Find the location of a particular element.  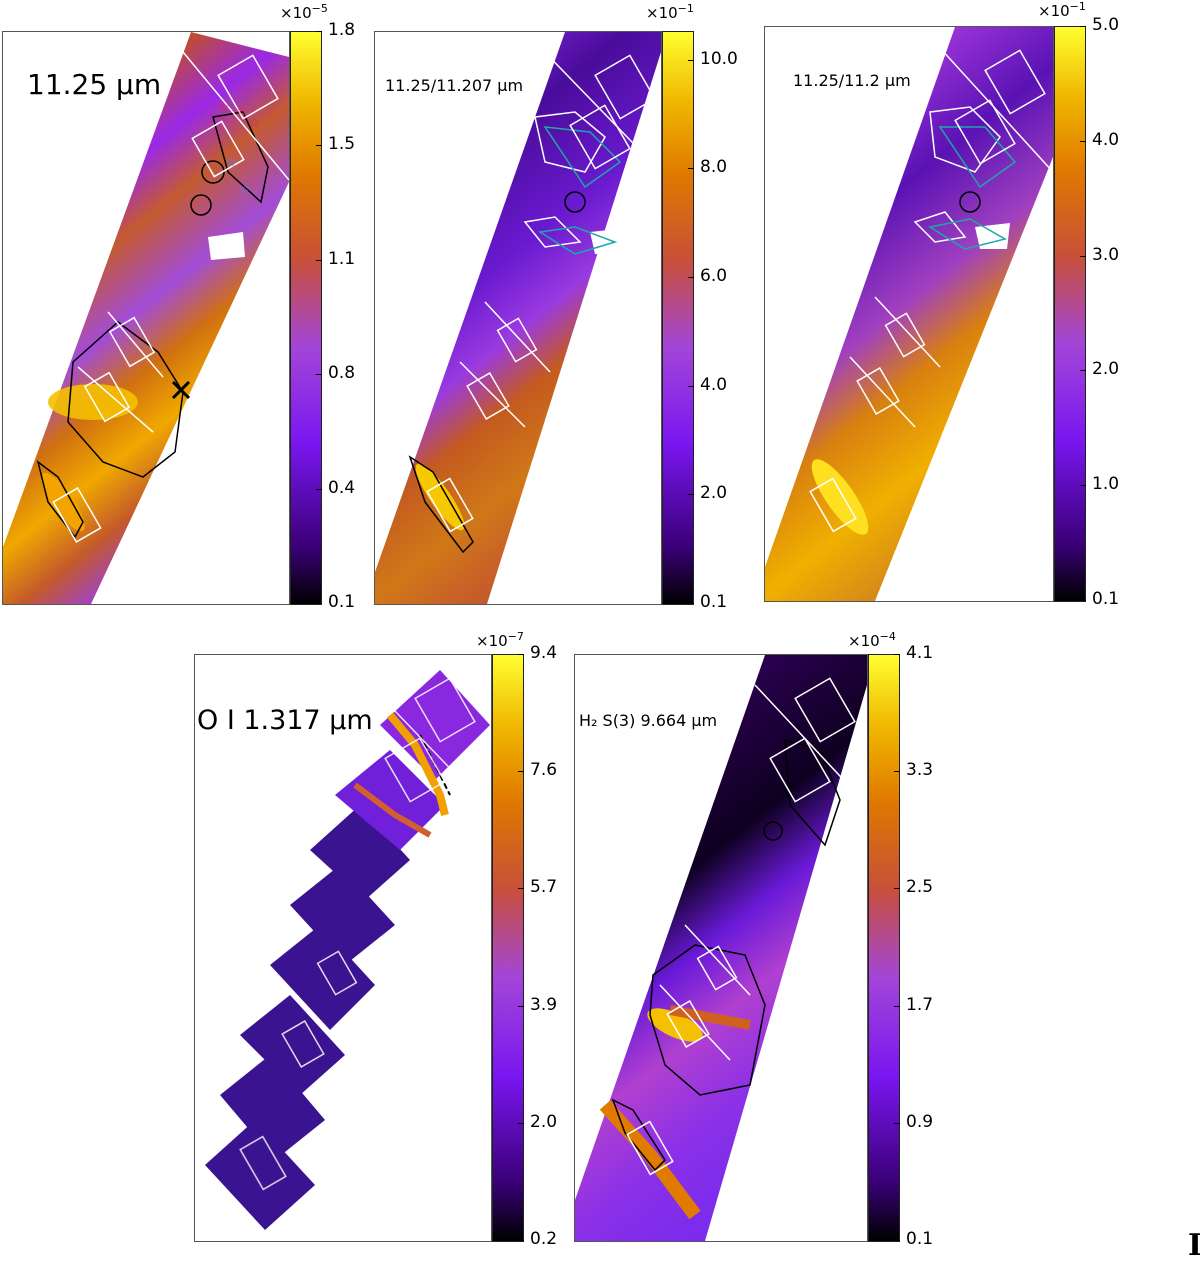

intensity-map: ☆ ☆ ☆ ☆ ☆ is located at coordinates (146, 318).